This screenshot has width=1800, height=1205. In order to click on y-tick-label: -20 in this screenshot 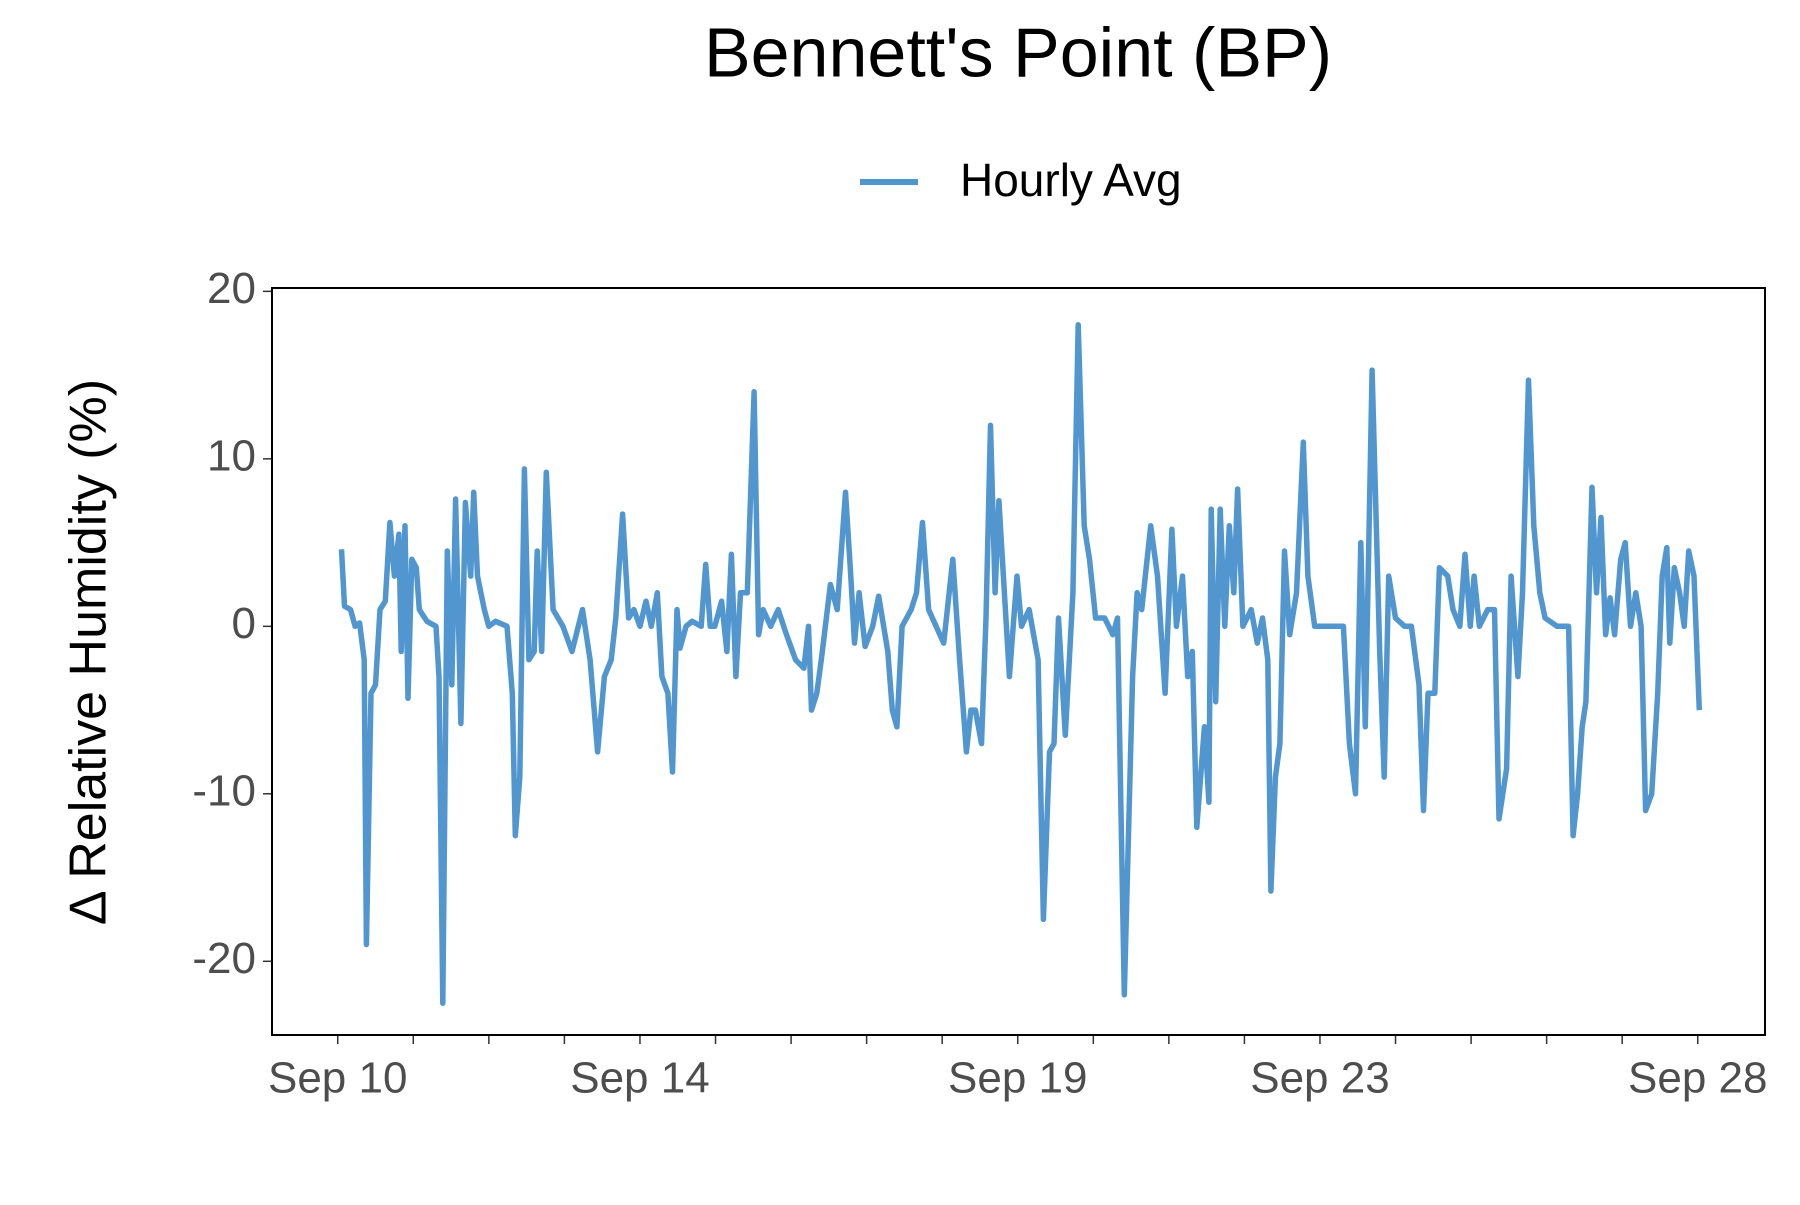, I will do `click(224, 958)`.